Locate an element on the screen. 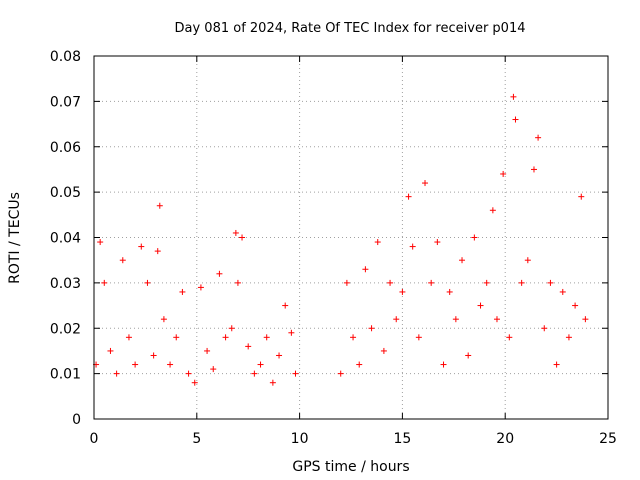  y-tick-label: 0.02 is located at coordinates (65, 329).